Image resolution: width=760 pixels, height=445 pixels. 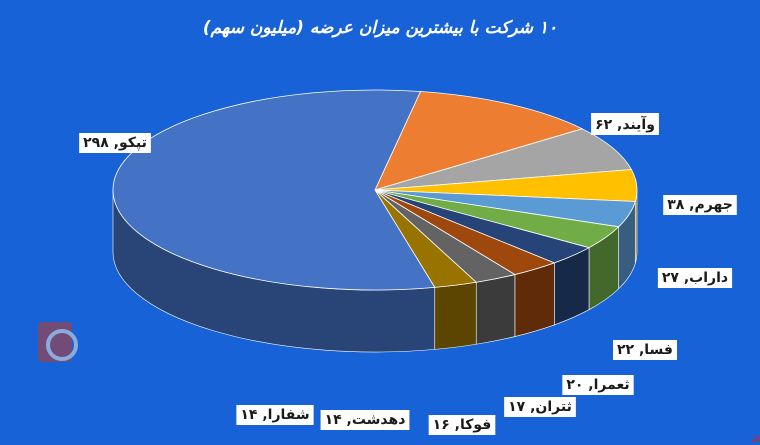 I want to click on data-label-text: ثعمرا, ۲۰, so click(x=597, y=385).